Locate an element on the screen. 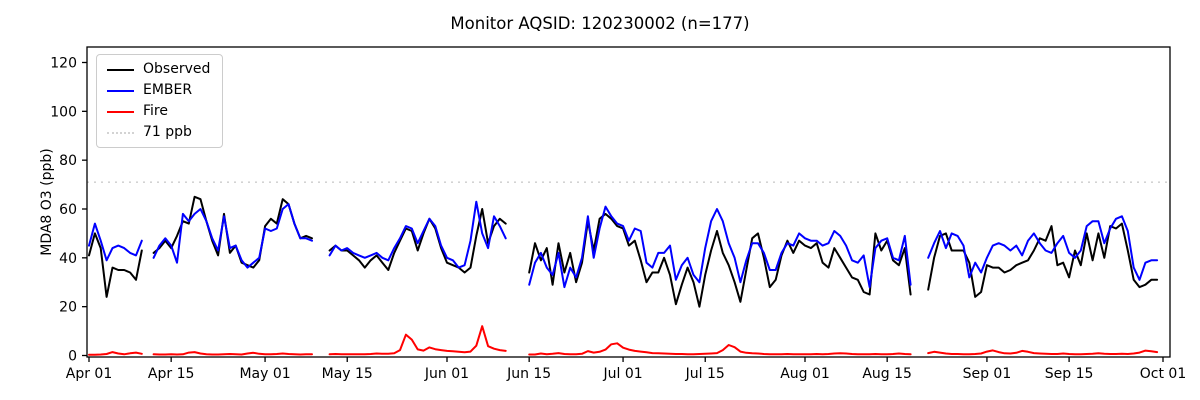  x-axis-tick-label: Apr 01 is located at coordinates (89, 374).